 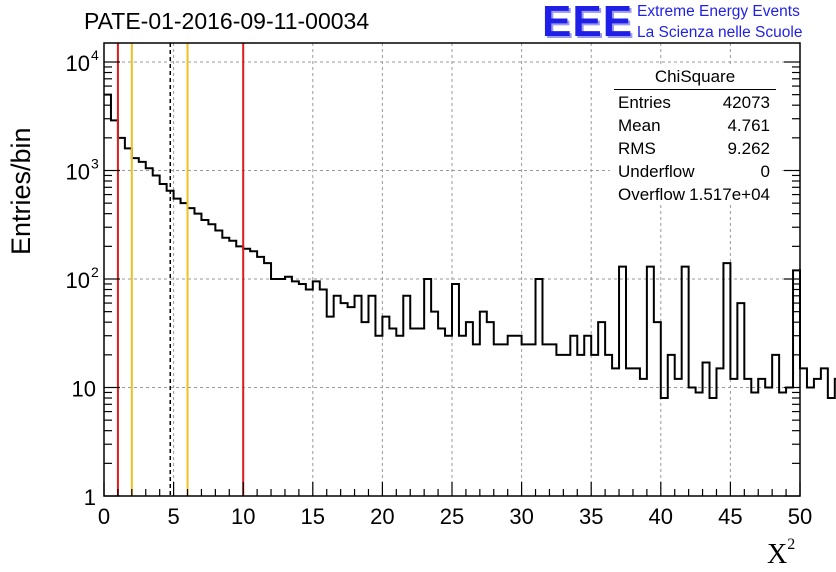 I want to click on y-tick-exponent: 4, so click(x=95, y=55).